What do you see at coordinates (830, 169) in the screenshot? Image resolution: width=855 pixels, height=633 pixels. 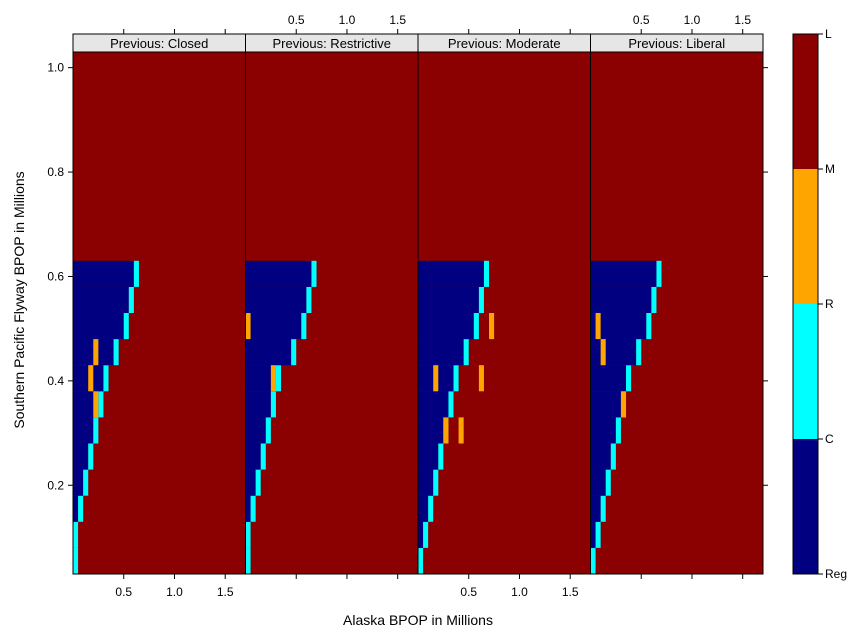 I see `color-key-label: M` at bounding box center [830, 169].